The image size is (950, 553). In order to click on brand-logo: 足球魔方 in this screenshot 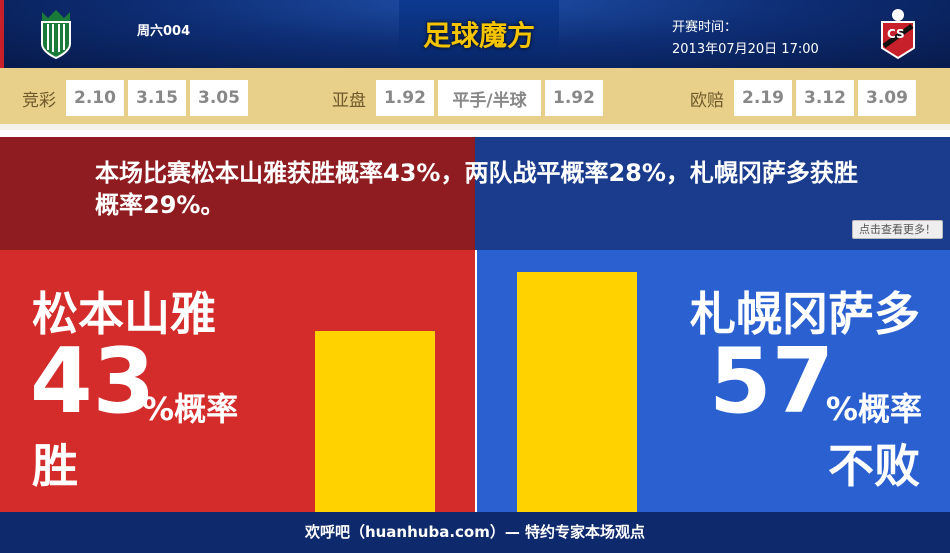, I will do `click(479, 34)`.